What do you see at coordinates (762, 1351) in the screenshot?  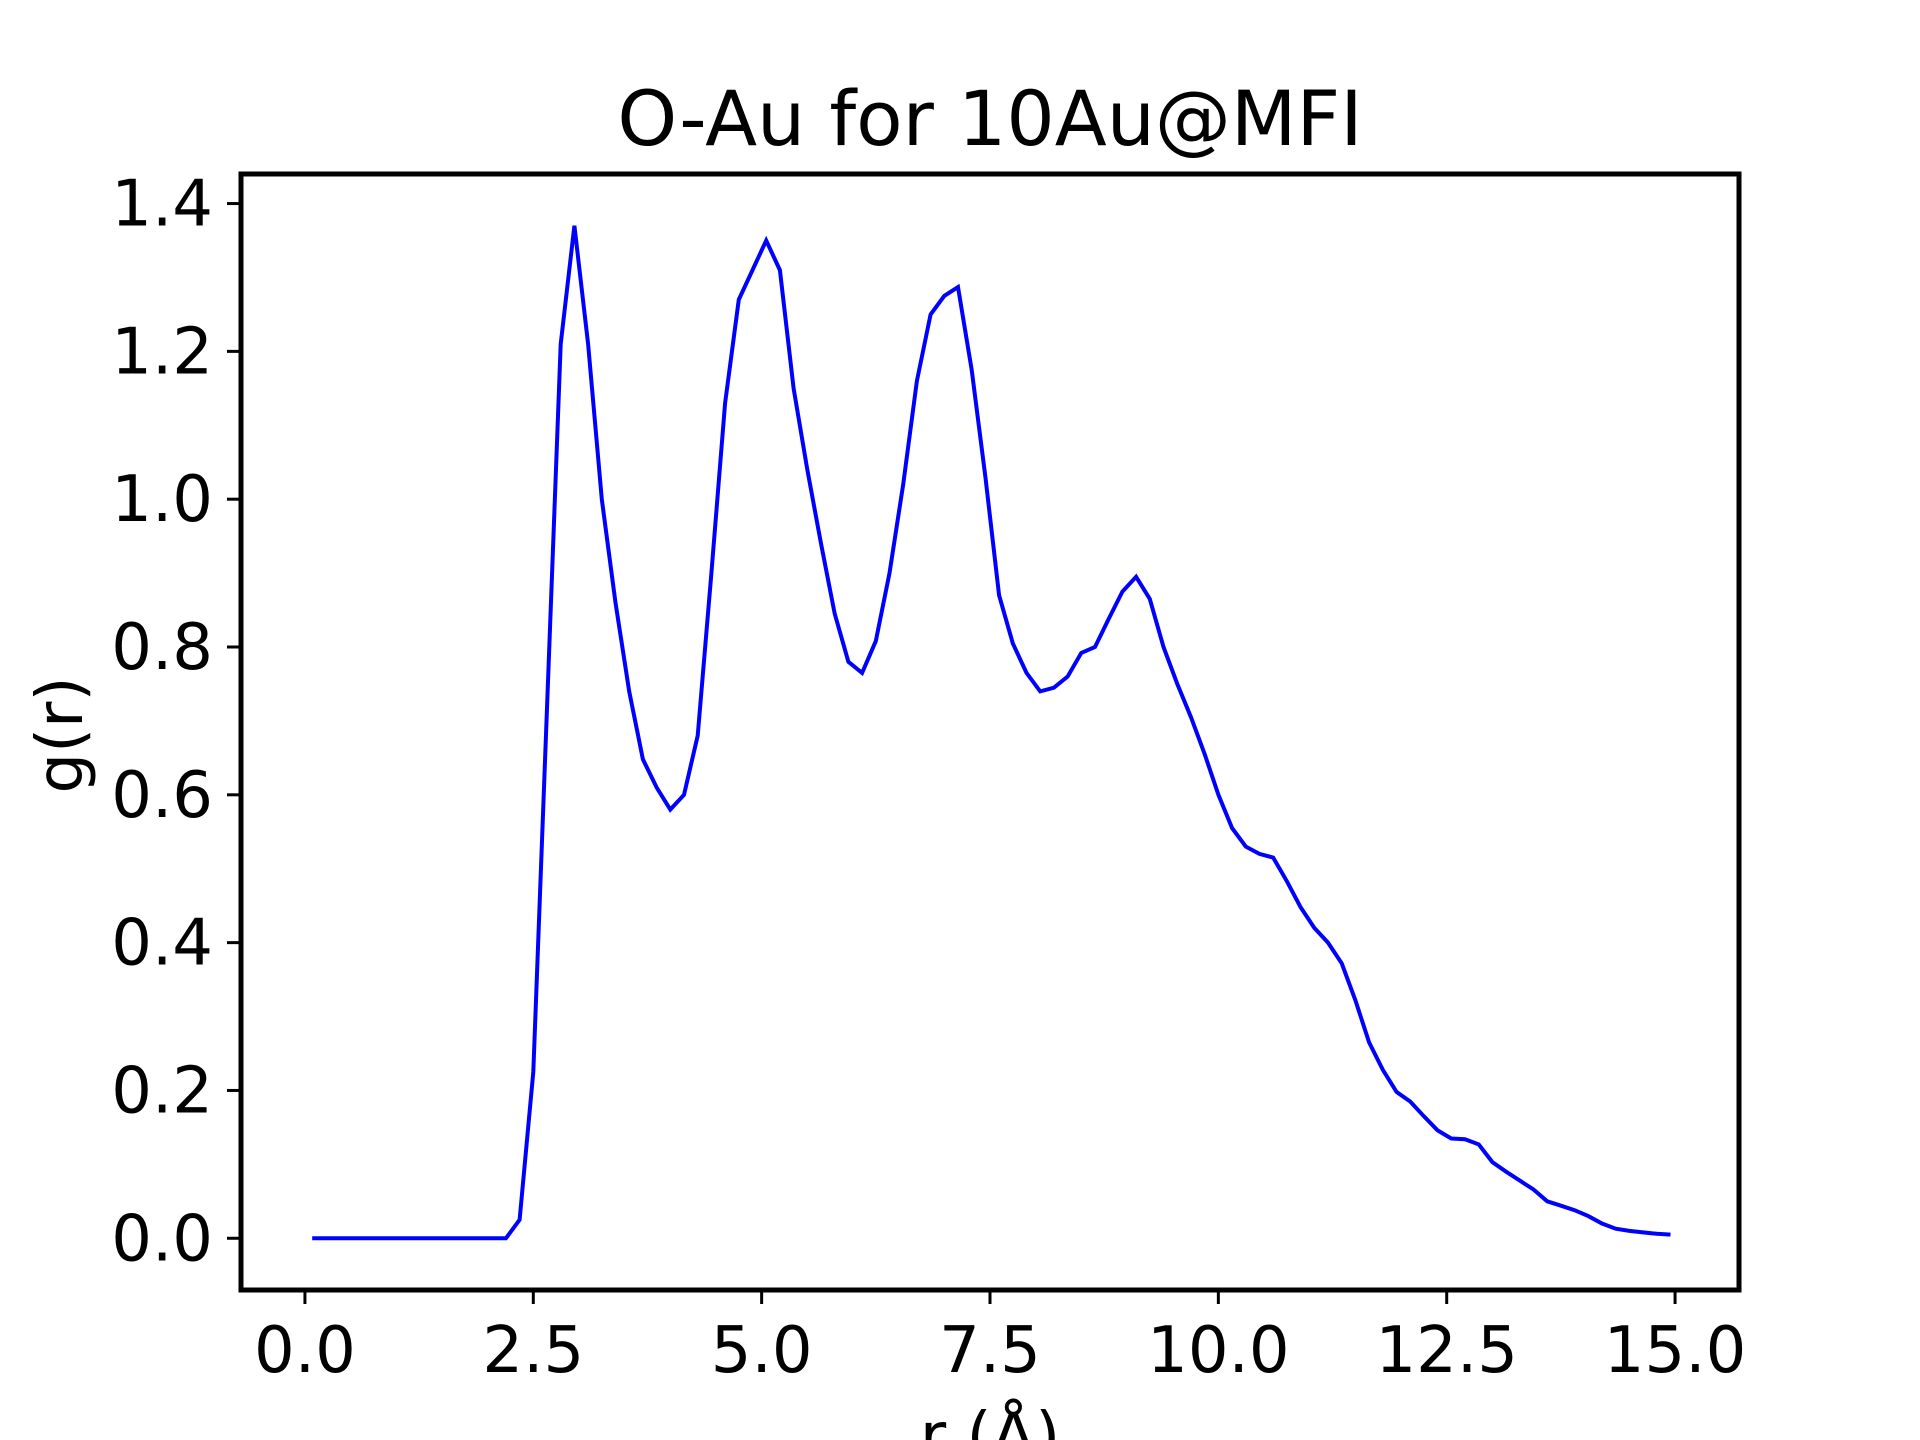 I see `x-tick-label: 5.0` at bounding box center [762, 1351].